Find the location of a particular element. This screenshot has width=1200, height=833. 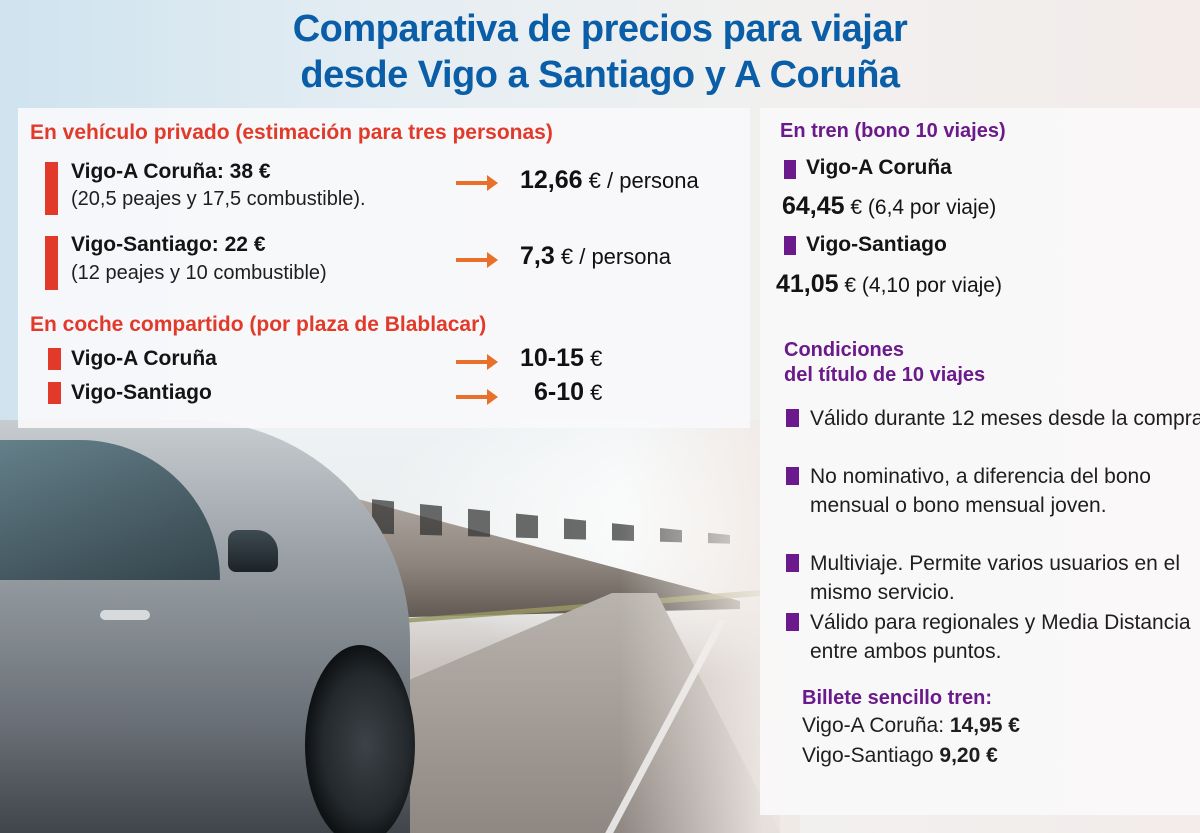

train-heading: En tren (bono 10 viajes) is located at coordinates (893, 131).